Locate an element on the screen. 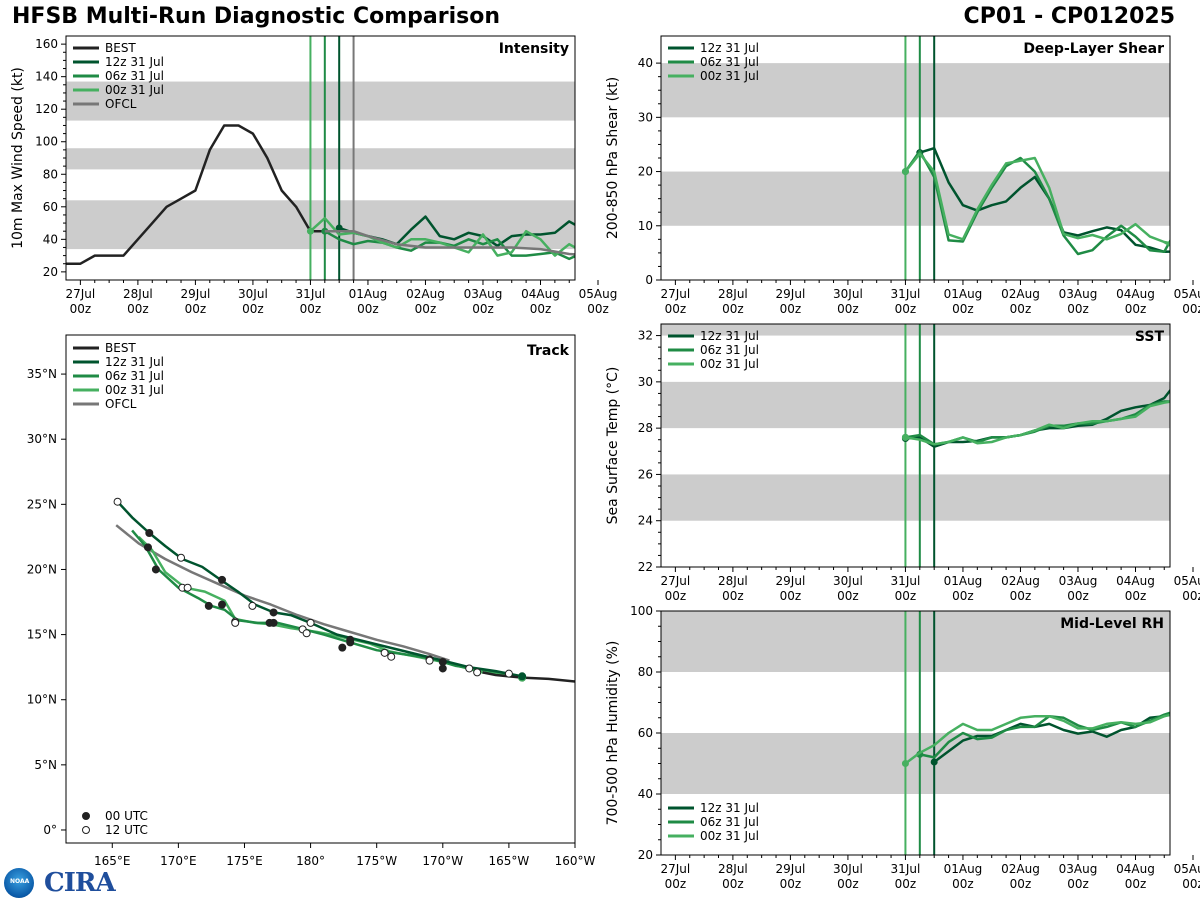  series-line-run12 is located at coordinates (1037, 418).